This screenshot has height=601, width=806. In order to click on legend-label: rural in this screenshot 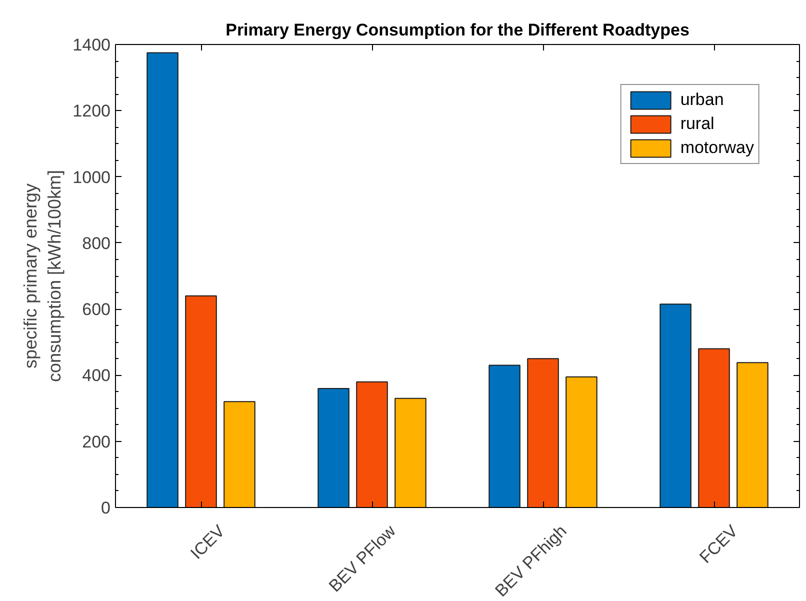, I will do `click(697, 124)`.